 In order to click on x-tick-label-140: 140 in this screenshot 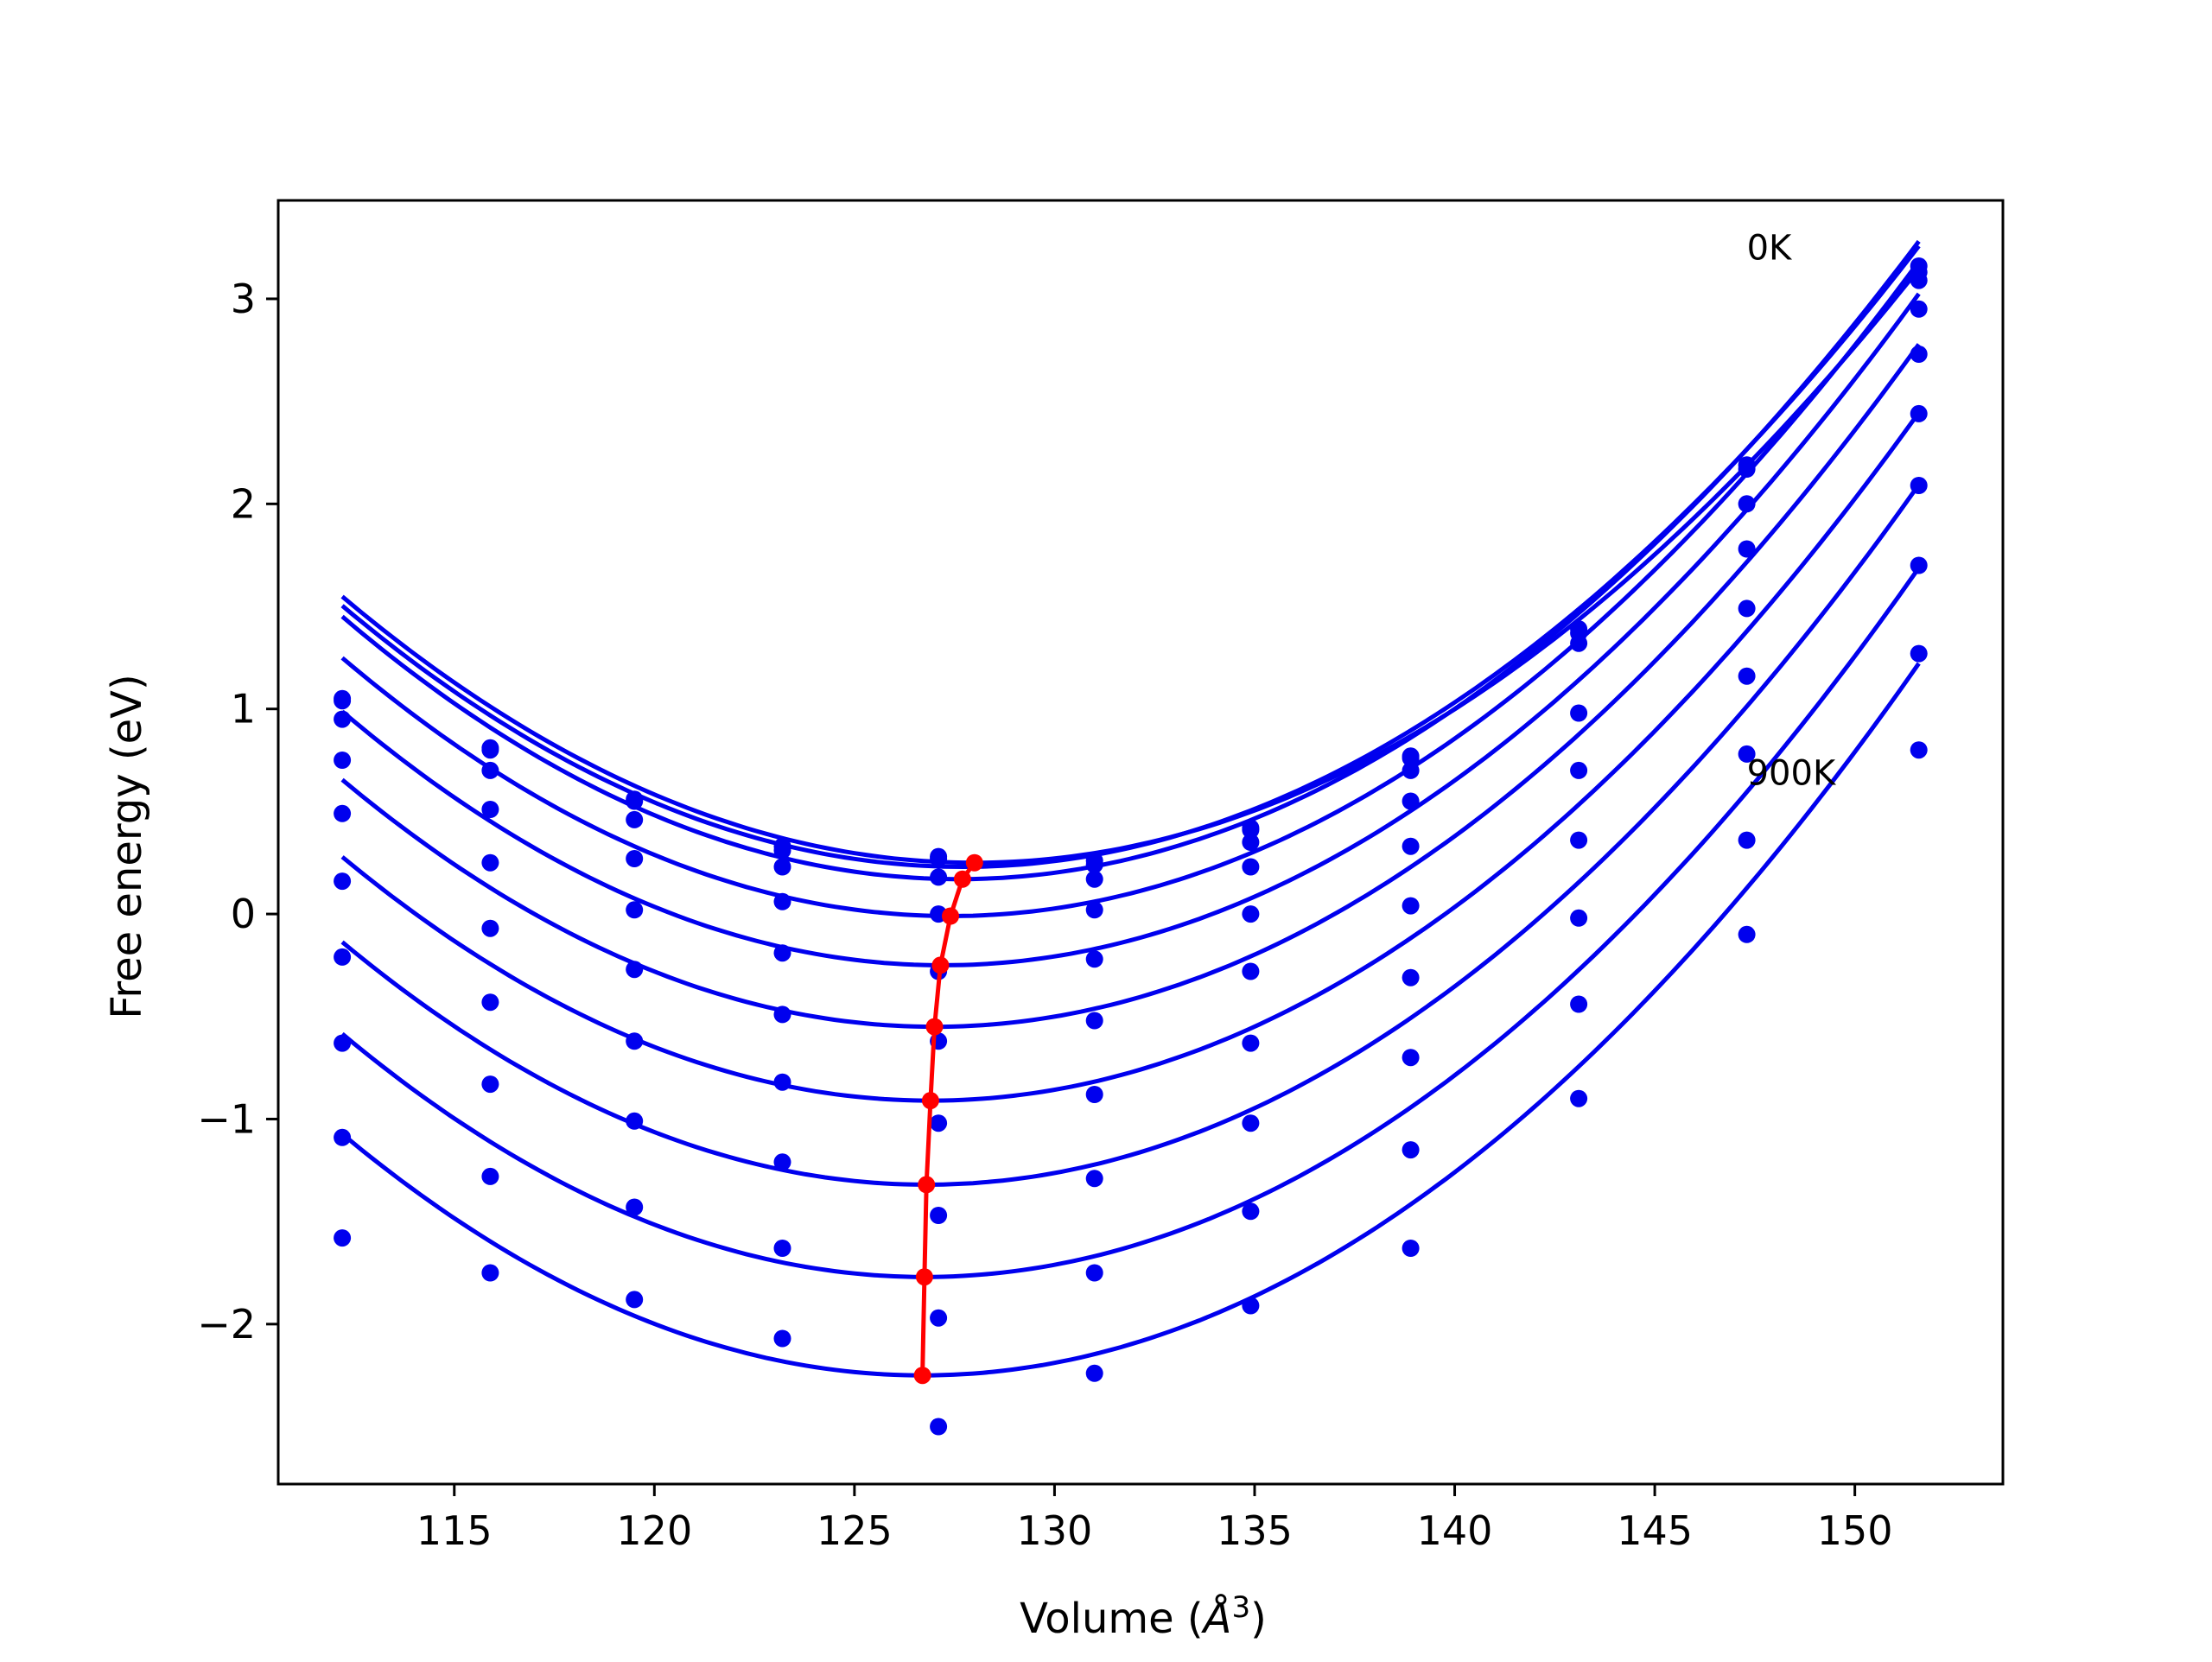, I will do `click(1455, 1530)`.